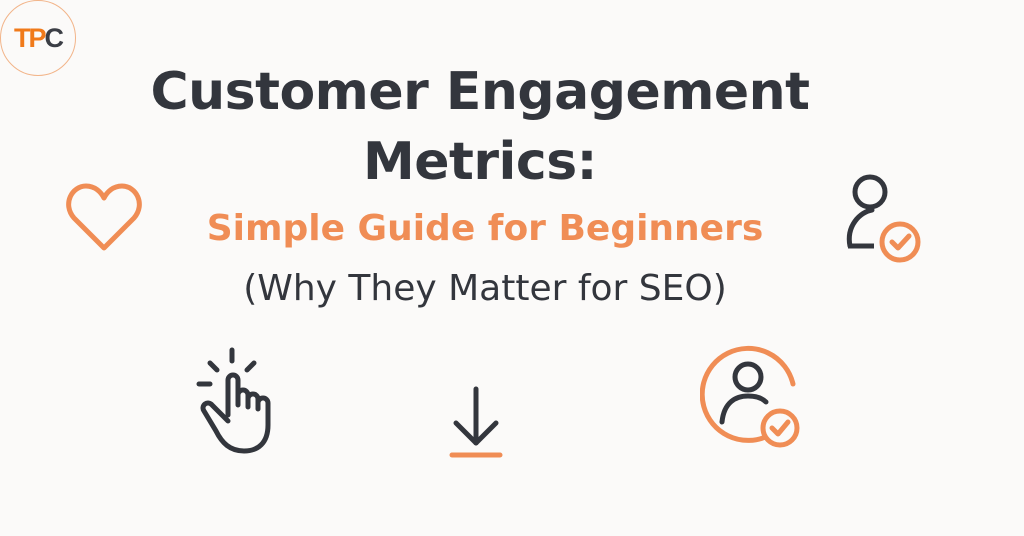  I want to click on user-check-icon, so click(883, 218).